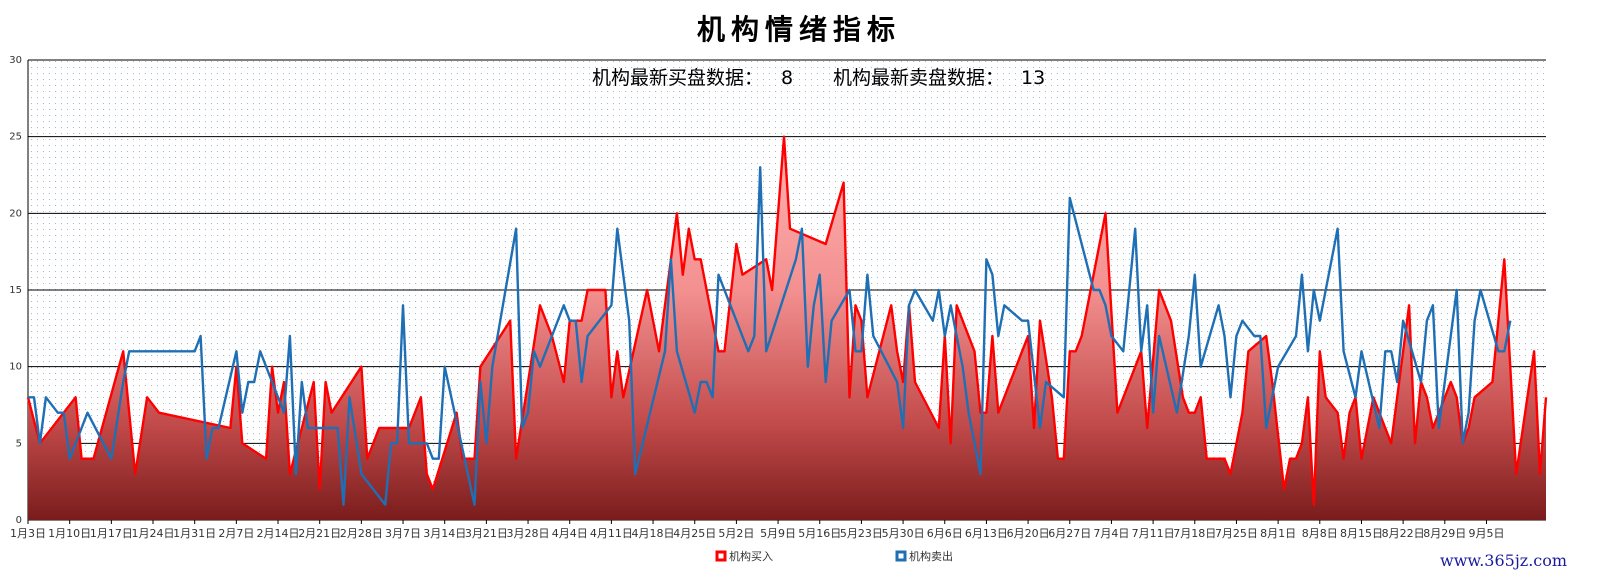 The height and width of the screenshot is (586, 1598). What do you see at coordinates (570, 533) in the screenshot?
I see `x-tick-label: 4月4日` at bounding box center [570, 533].